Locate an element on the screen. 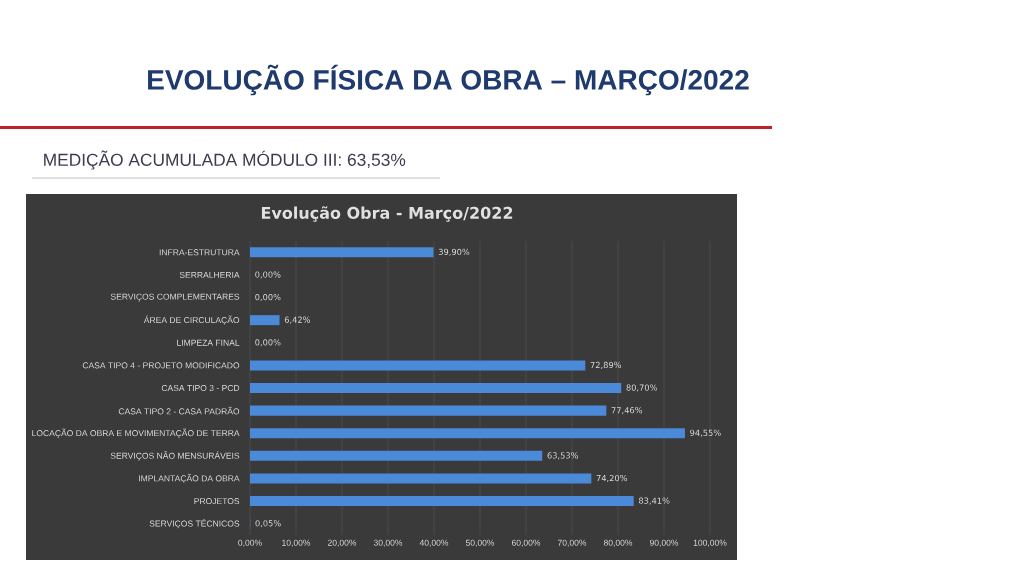  x-tick-label: 20,00% is located at coordinates (342, 543).